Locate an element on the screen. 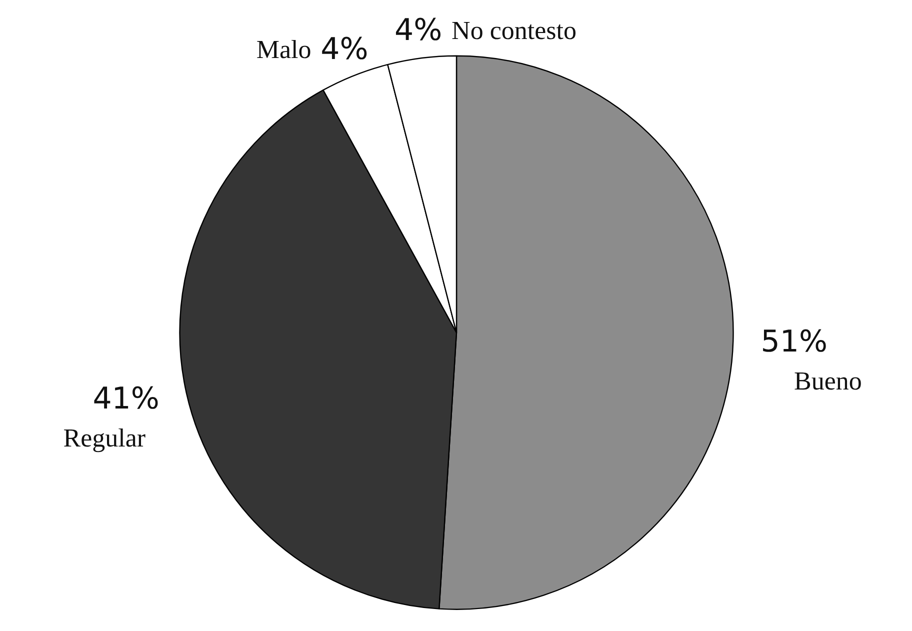 This screenshot has width=912, height=631. slice-label: Bueno is located at coordinates (828, 381).